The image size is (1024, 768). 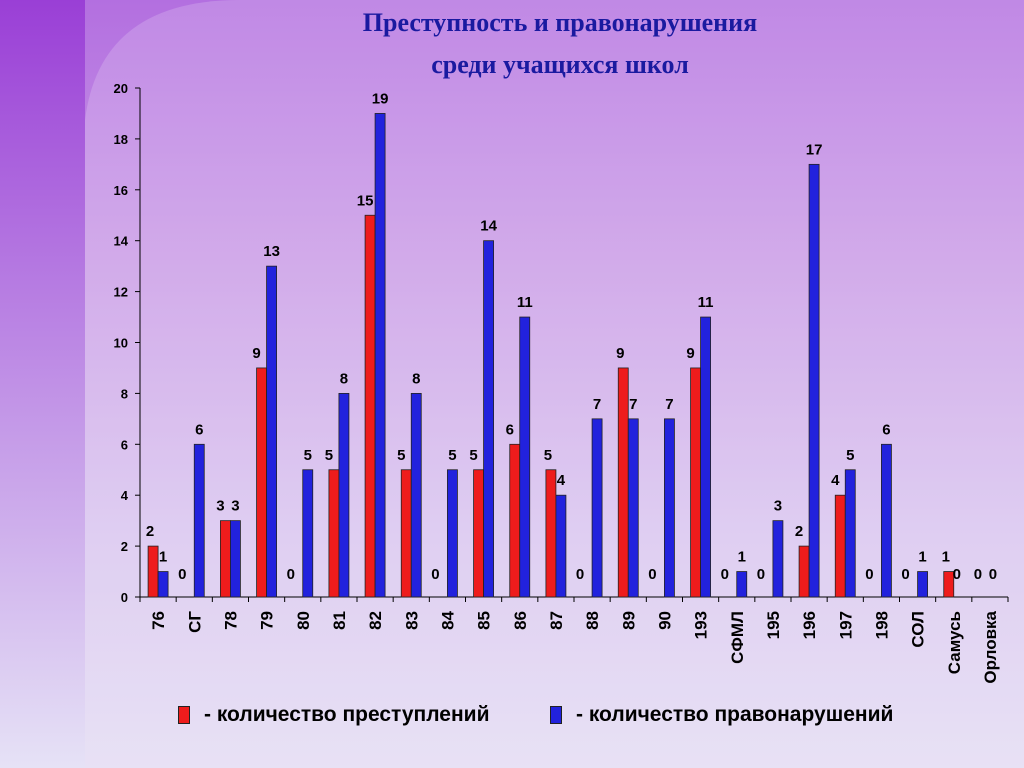 I want to click on x-category-label: 193, so click(x=701, y=625).